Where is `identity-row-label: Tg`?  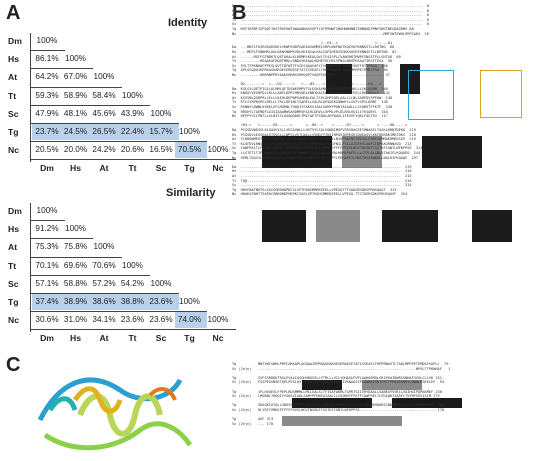
identity-row-label: Tg is located at coordinates (13, 132).